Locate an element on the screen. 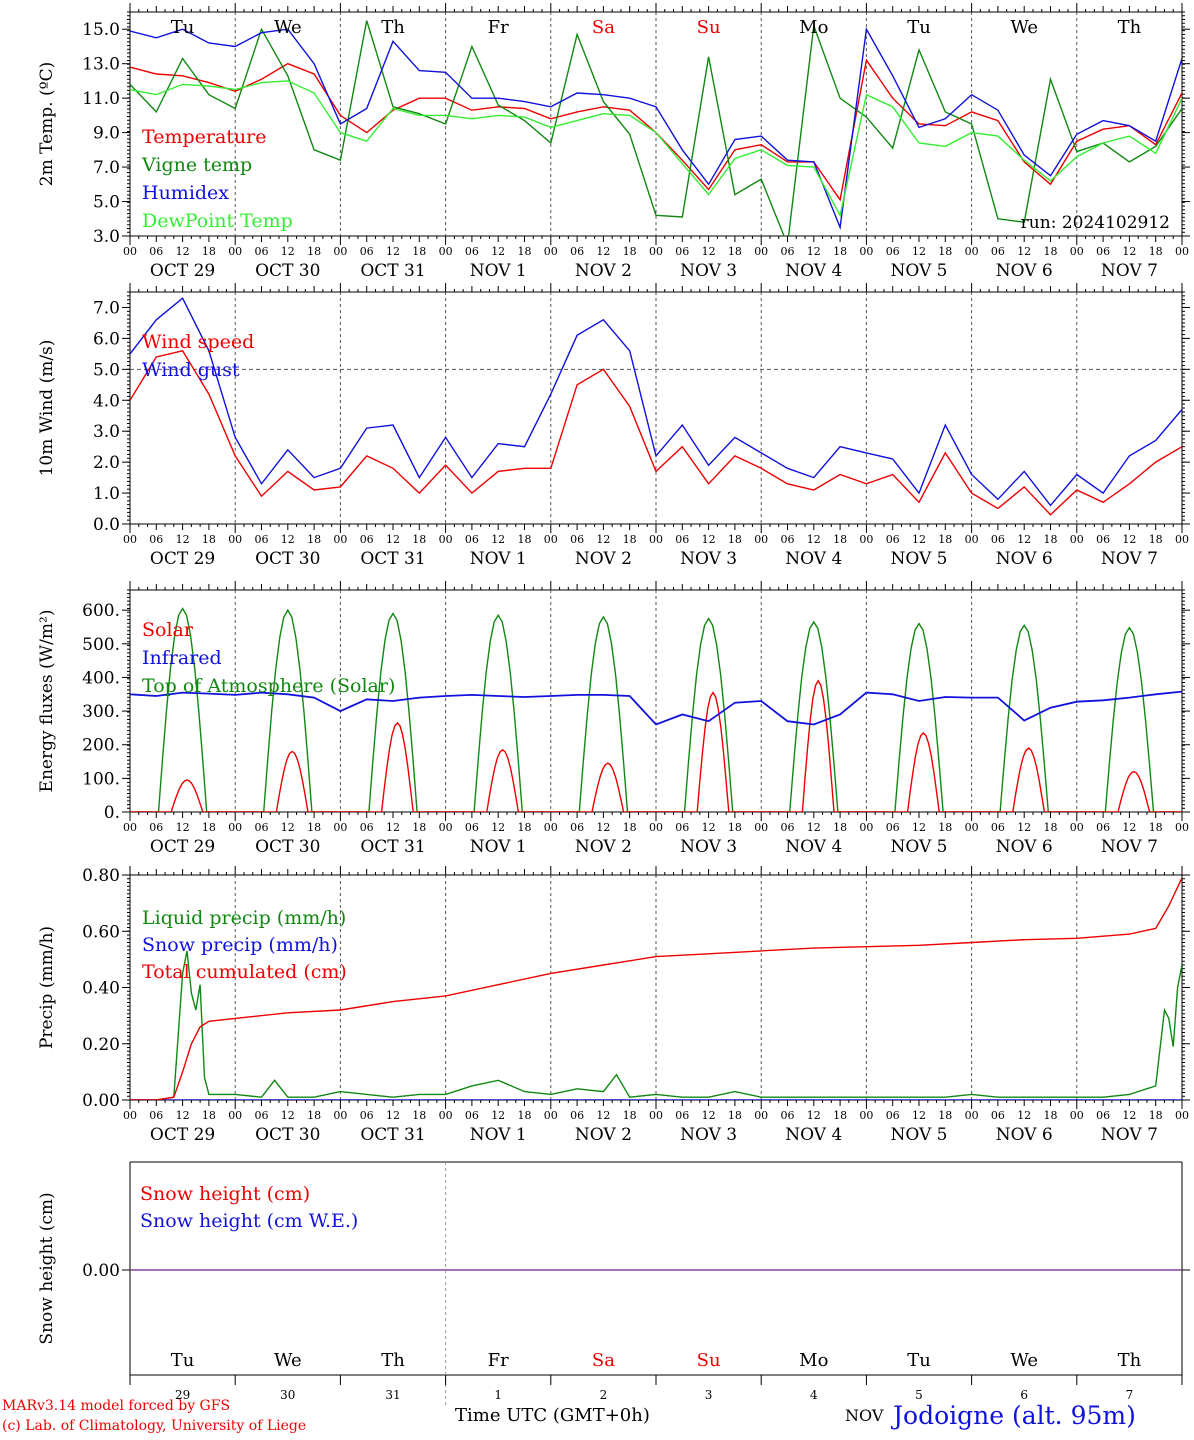  day-number-label: 2 is located at coordinates (604, 1395).